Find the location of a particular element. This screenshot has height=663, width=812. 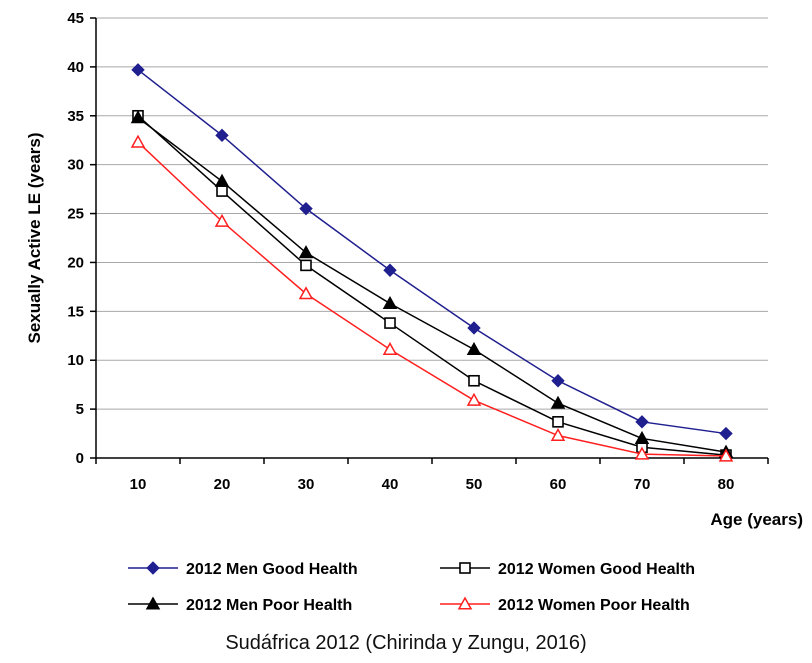

x-tick-label: 80 is located at coordinates (726, 484).